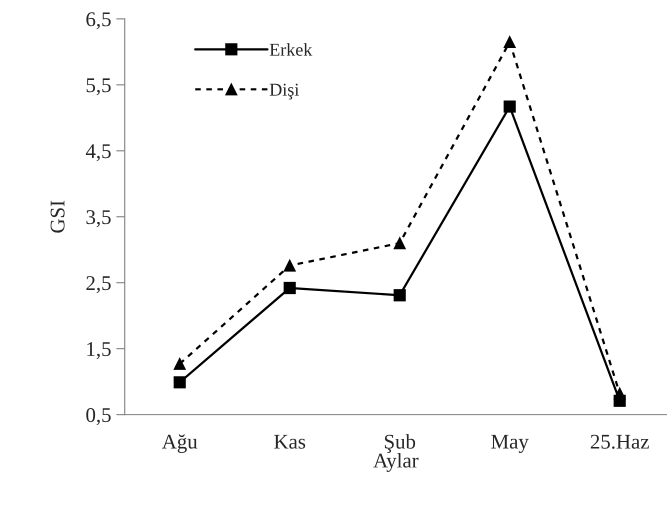 Image resolution: width=667 pixels, height=510 pixels. I want to click on y-tick-label: 3,5, so click(98, 219).